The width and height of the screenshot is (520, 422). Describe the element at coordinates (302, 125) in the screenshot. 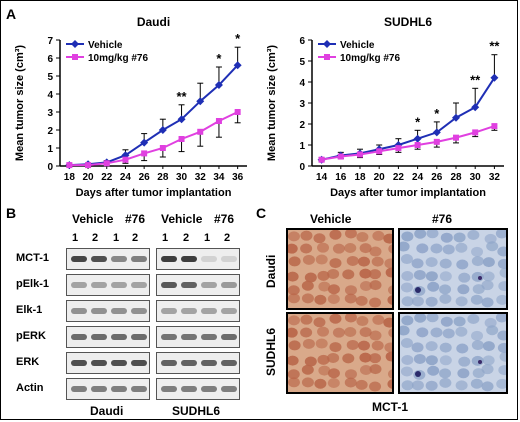

I see `y-tick-label: 2` at that location.